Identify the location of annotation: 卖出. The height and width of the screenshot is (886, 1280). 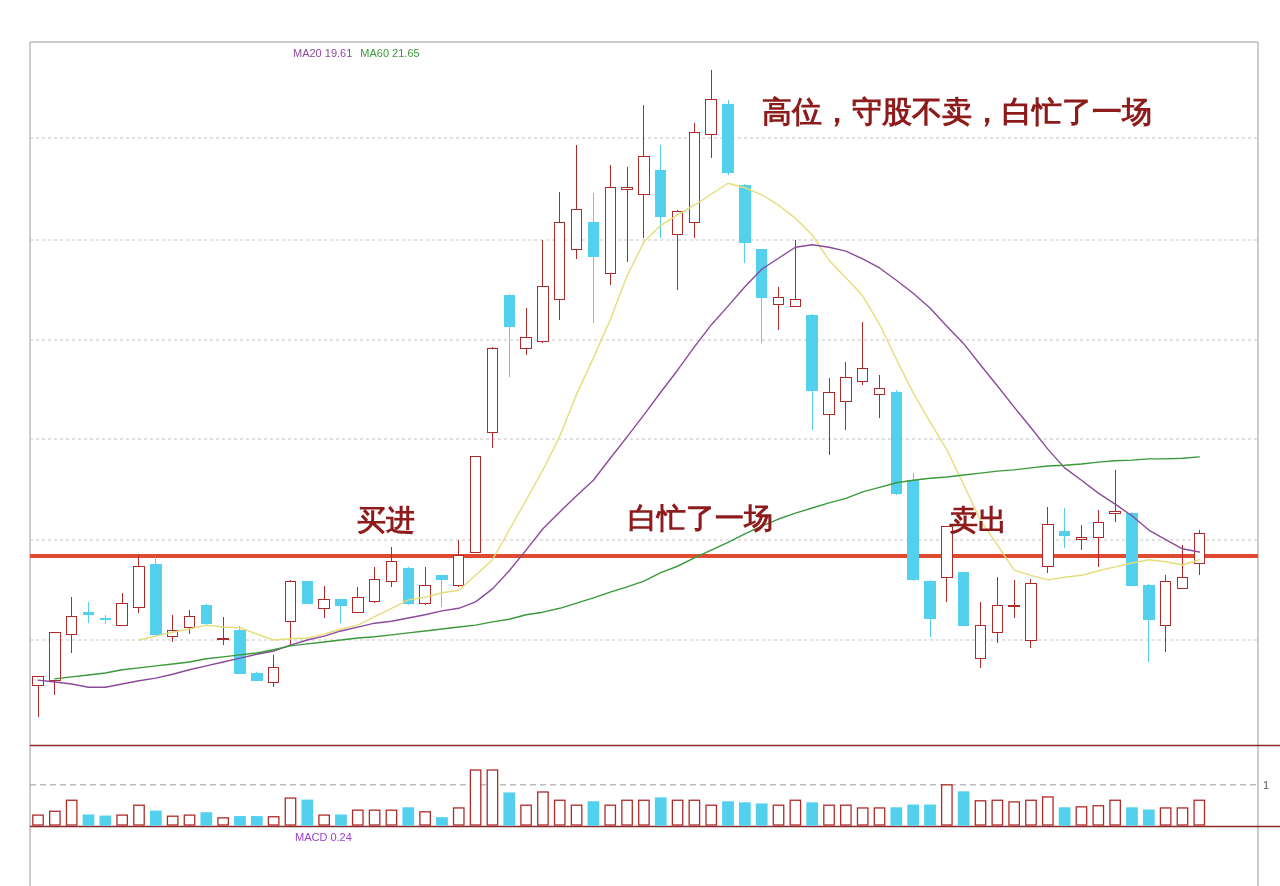
(978, 520).